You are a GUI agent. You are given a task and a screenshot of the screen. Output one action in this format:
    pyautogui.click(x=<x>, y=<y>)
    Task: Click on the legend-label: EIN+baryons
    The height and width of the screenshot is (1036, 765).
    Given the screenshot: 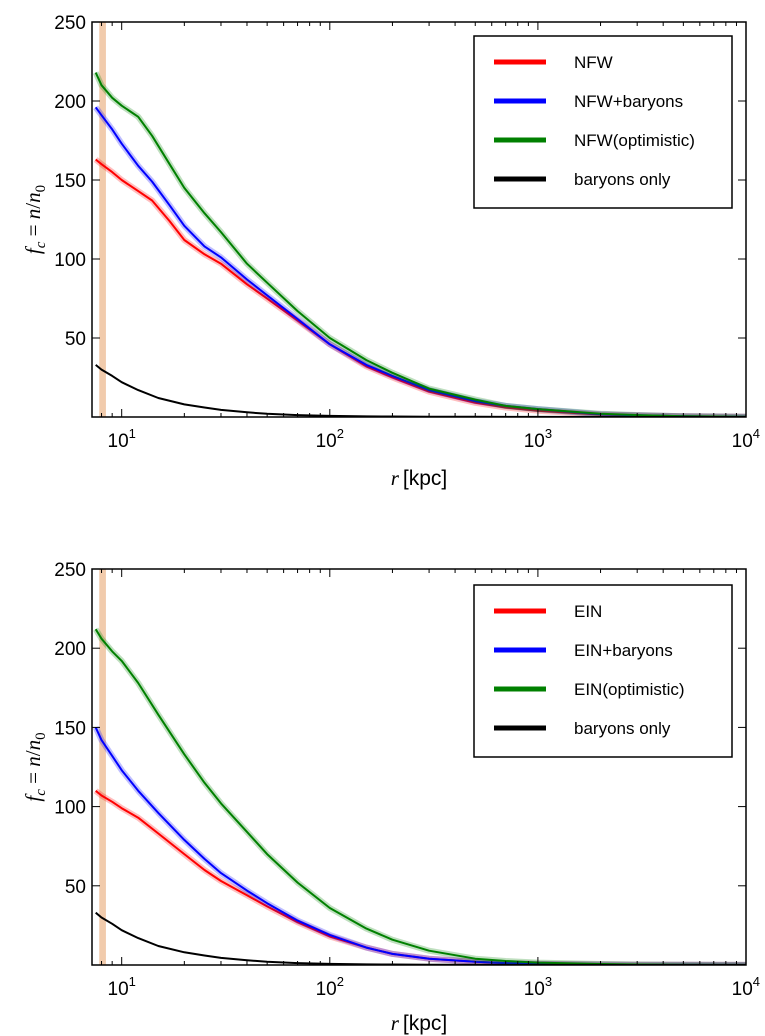 What is the action you would take?
    pyautogui.click(x=623, y=650)
    